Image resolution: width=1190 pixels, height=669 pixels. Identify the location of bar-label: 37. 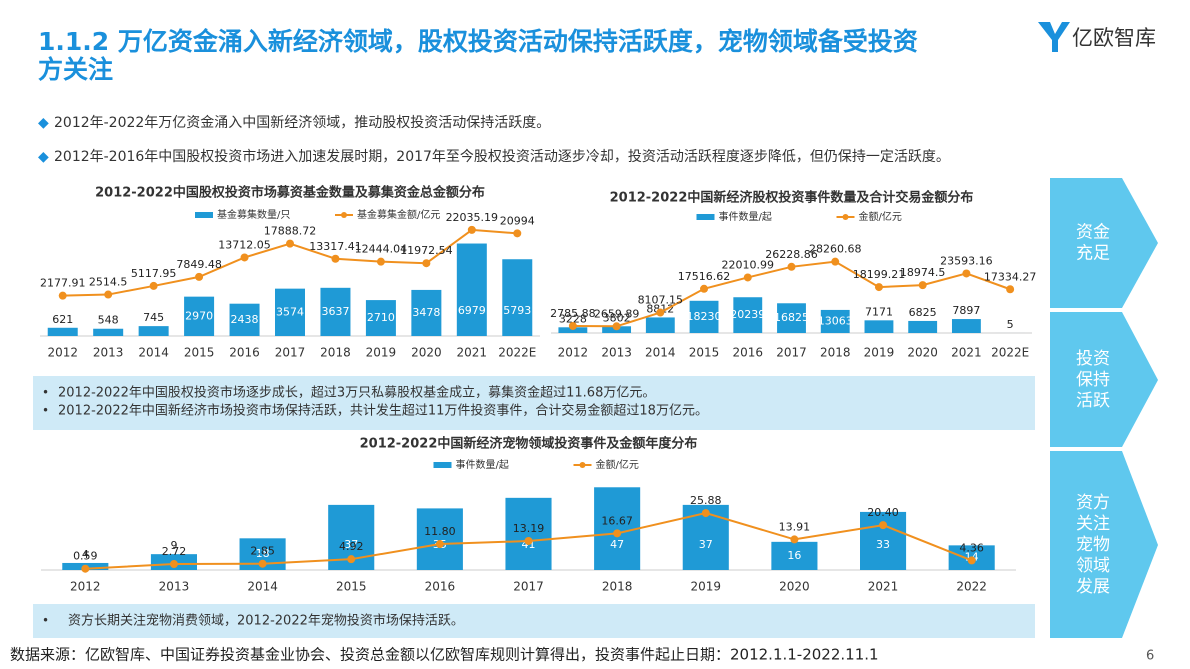
(706, 544).